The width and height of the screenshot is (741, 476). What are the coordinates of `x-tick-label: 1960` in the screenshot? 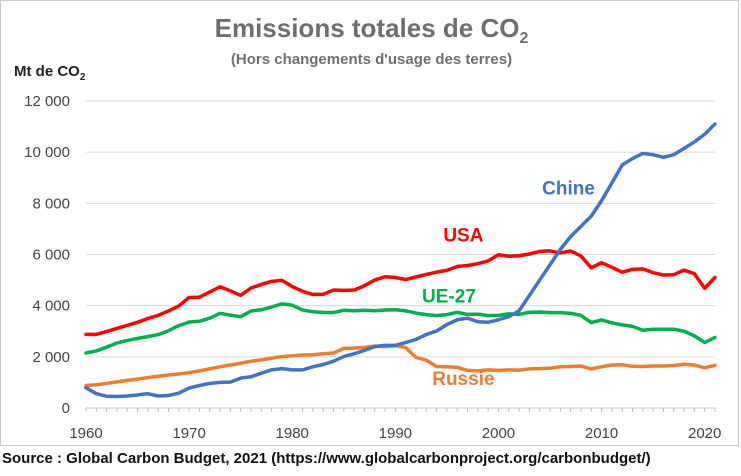 It's located at (85, 433).